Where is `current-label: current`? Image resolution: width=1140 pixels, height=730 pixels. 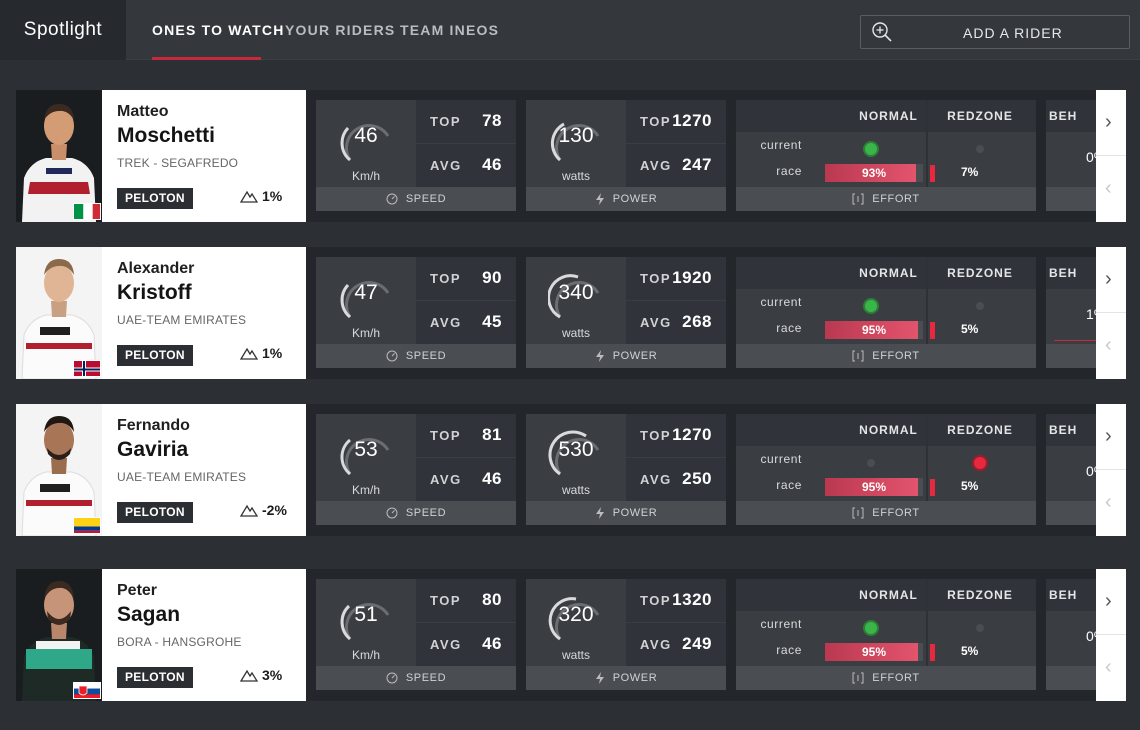 current-label: current is located at coordinates (781, 459).